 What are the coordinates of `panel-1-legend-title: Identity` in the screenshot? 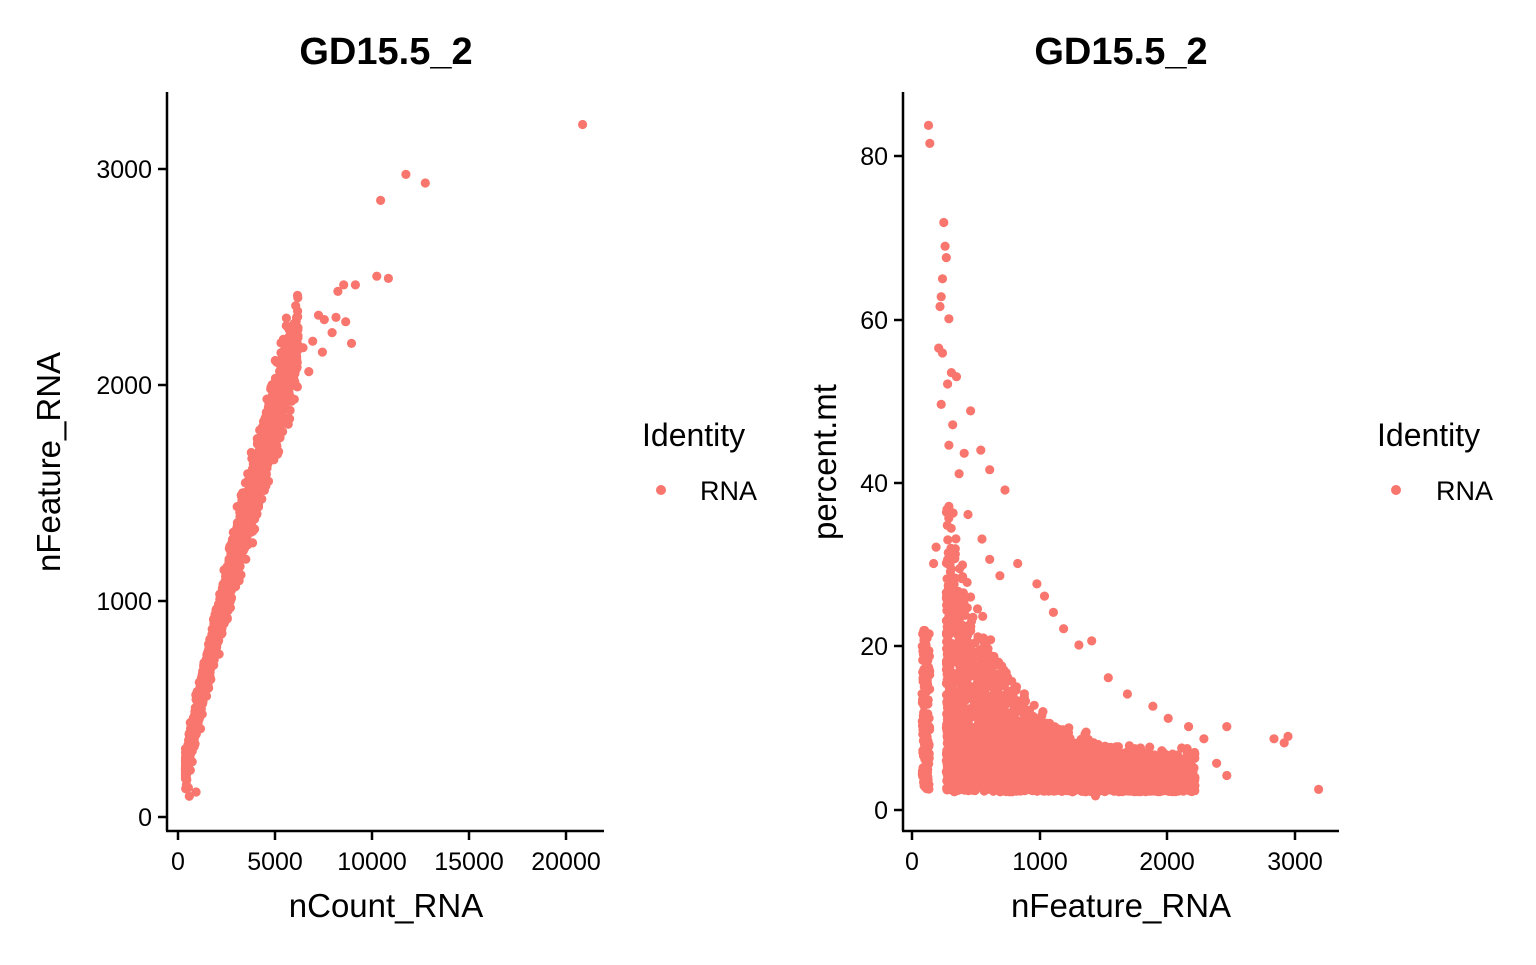 It's located at (693, 435).